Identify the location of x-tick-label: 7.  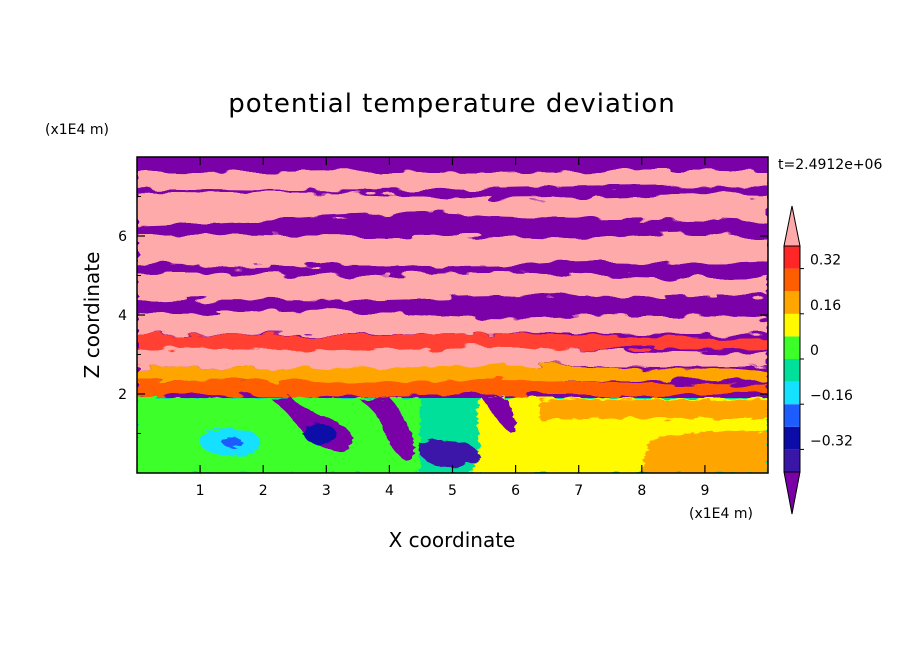
(578, 491).